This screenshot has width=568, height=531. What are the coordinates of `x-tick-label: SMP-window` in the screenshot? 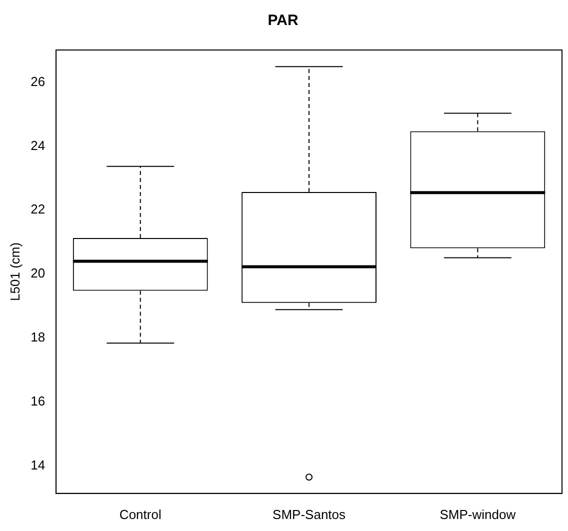 It's located at (478, 514).